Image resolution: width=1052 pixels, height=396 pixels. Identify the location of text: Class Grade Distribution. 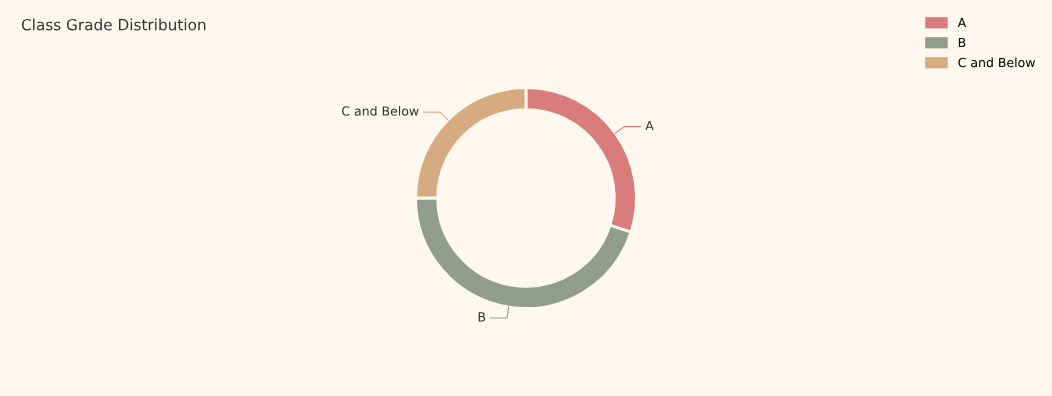
(113, 24).